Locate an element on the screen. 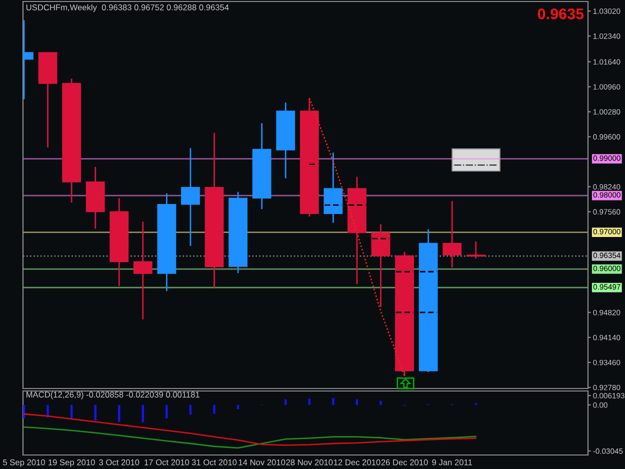  x-tick-label: 28 Nov 2010 is located at coordinates (309, 462).